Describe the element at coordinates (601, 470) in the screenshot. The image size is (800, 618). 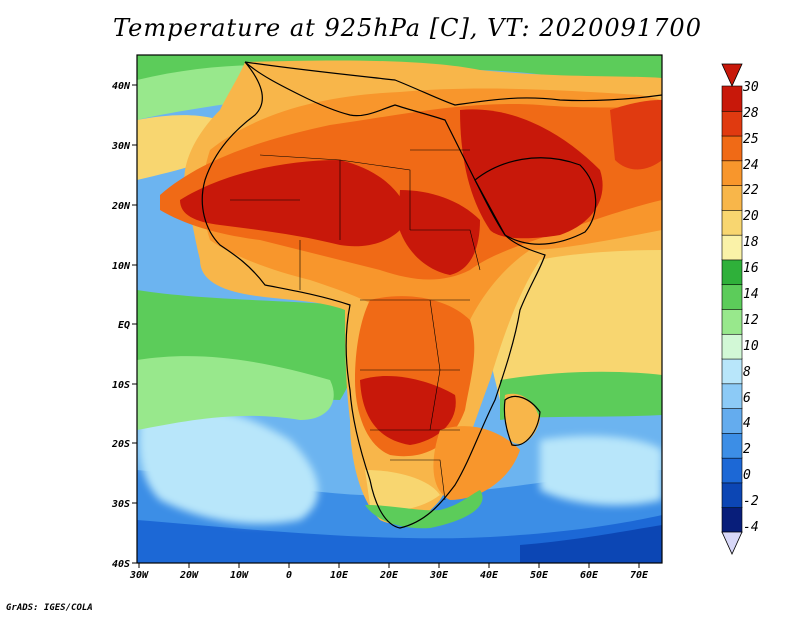
I see `field-indian-light` at that location.